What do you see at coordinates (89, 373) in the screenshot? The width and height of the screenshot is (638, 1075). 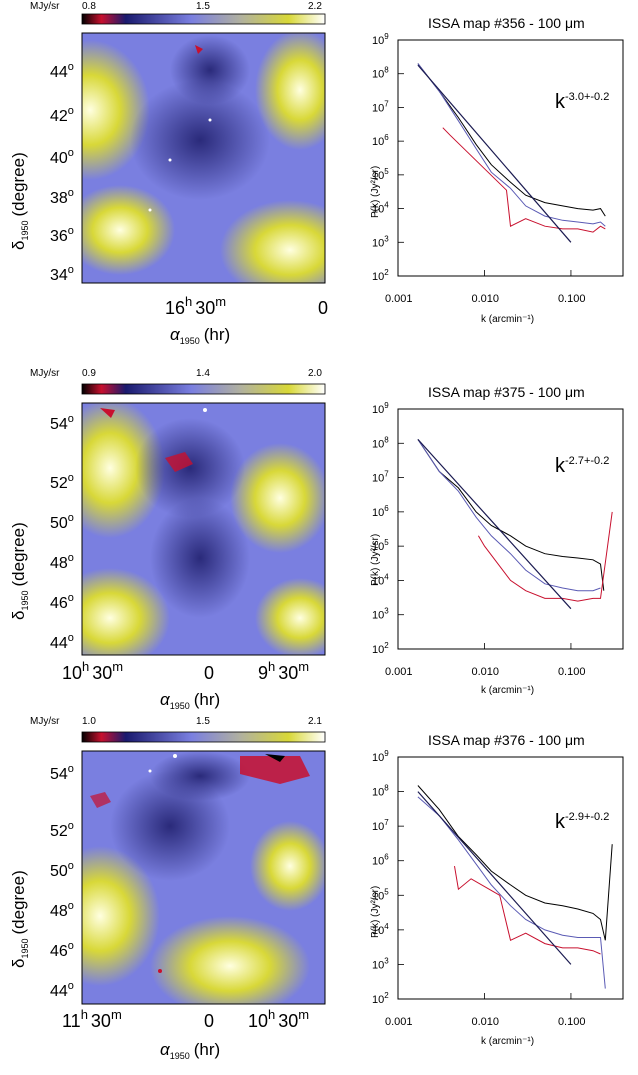 I see `colorbar-tick: 0.9` at bounding box center [89, 373].